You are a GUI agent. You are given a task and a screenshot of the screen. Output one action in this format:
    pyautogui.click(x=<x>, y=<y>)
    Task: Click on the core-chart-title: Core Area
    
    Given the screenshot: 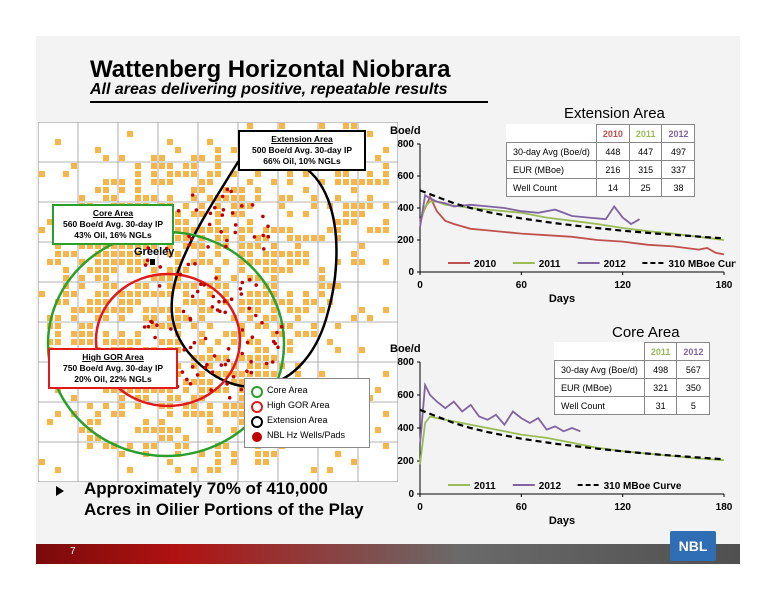 What is the action you would take?
    pyautogui.click(x=646, y=332)
    